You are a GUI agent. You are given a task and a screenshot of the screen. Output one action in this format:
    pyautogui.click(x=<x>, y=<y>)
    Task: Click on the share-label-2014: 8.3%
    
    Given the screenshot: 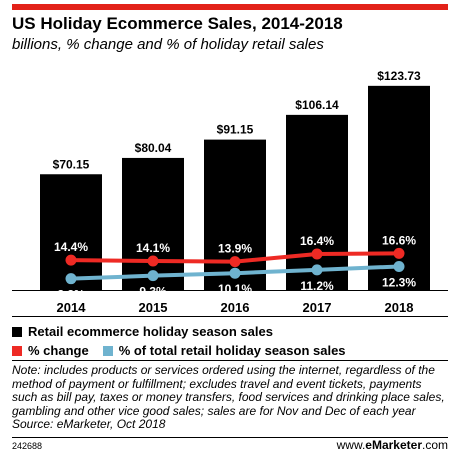 What is the action you would take?
    pyautogui.click(x=71, y=295)
    